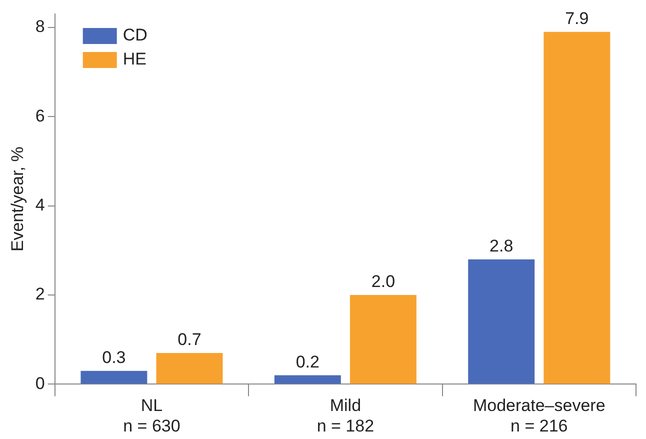 This screenshot has width=646, height=439. What do you see at coordinates (134, 59) in the screenshot?
I see `legend-label: HE` at bounding box center [134, 59].